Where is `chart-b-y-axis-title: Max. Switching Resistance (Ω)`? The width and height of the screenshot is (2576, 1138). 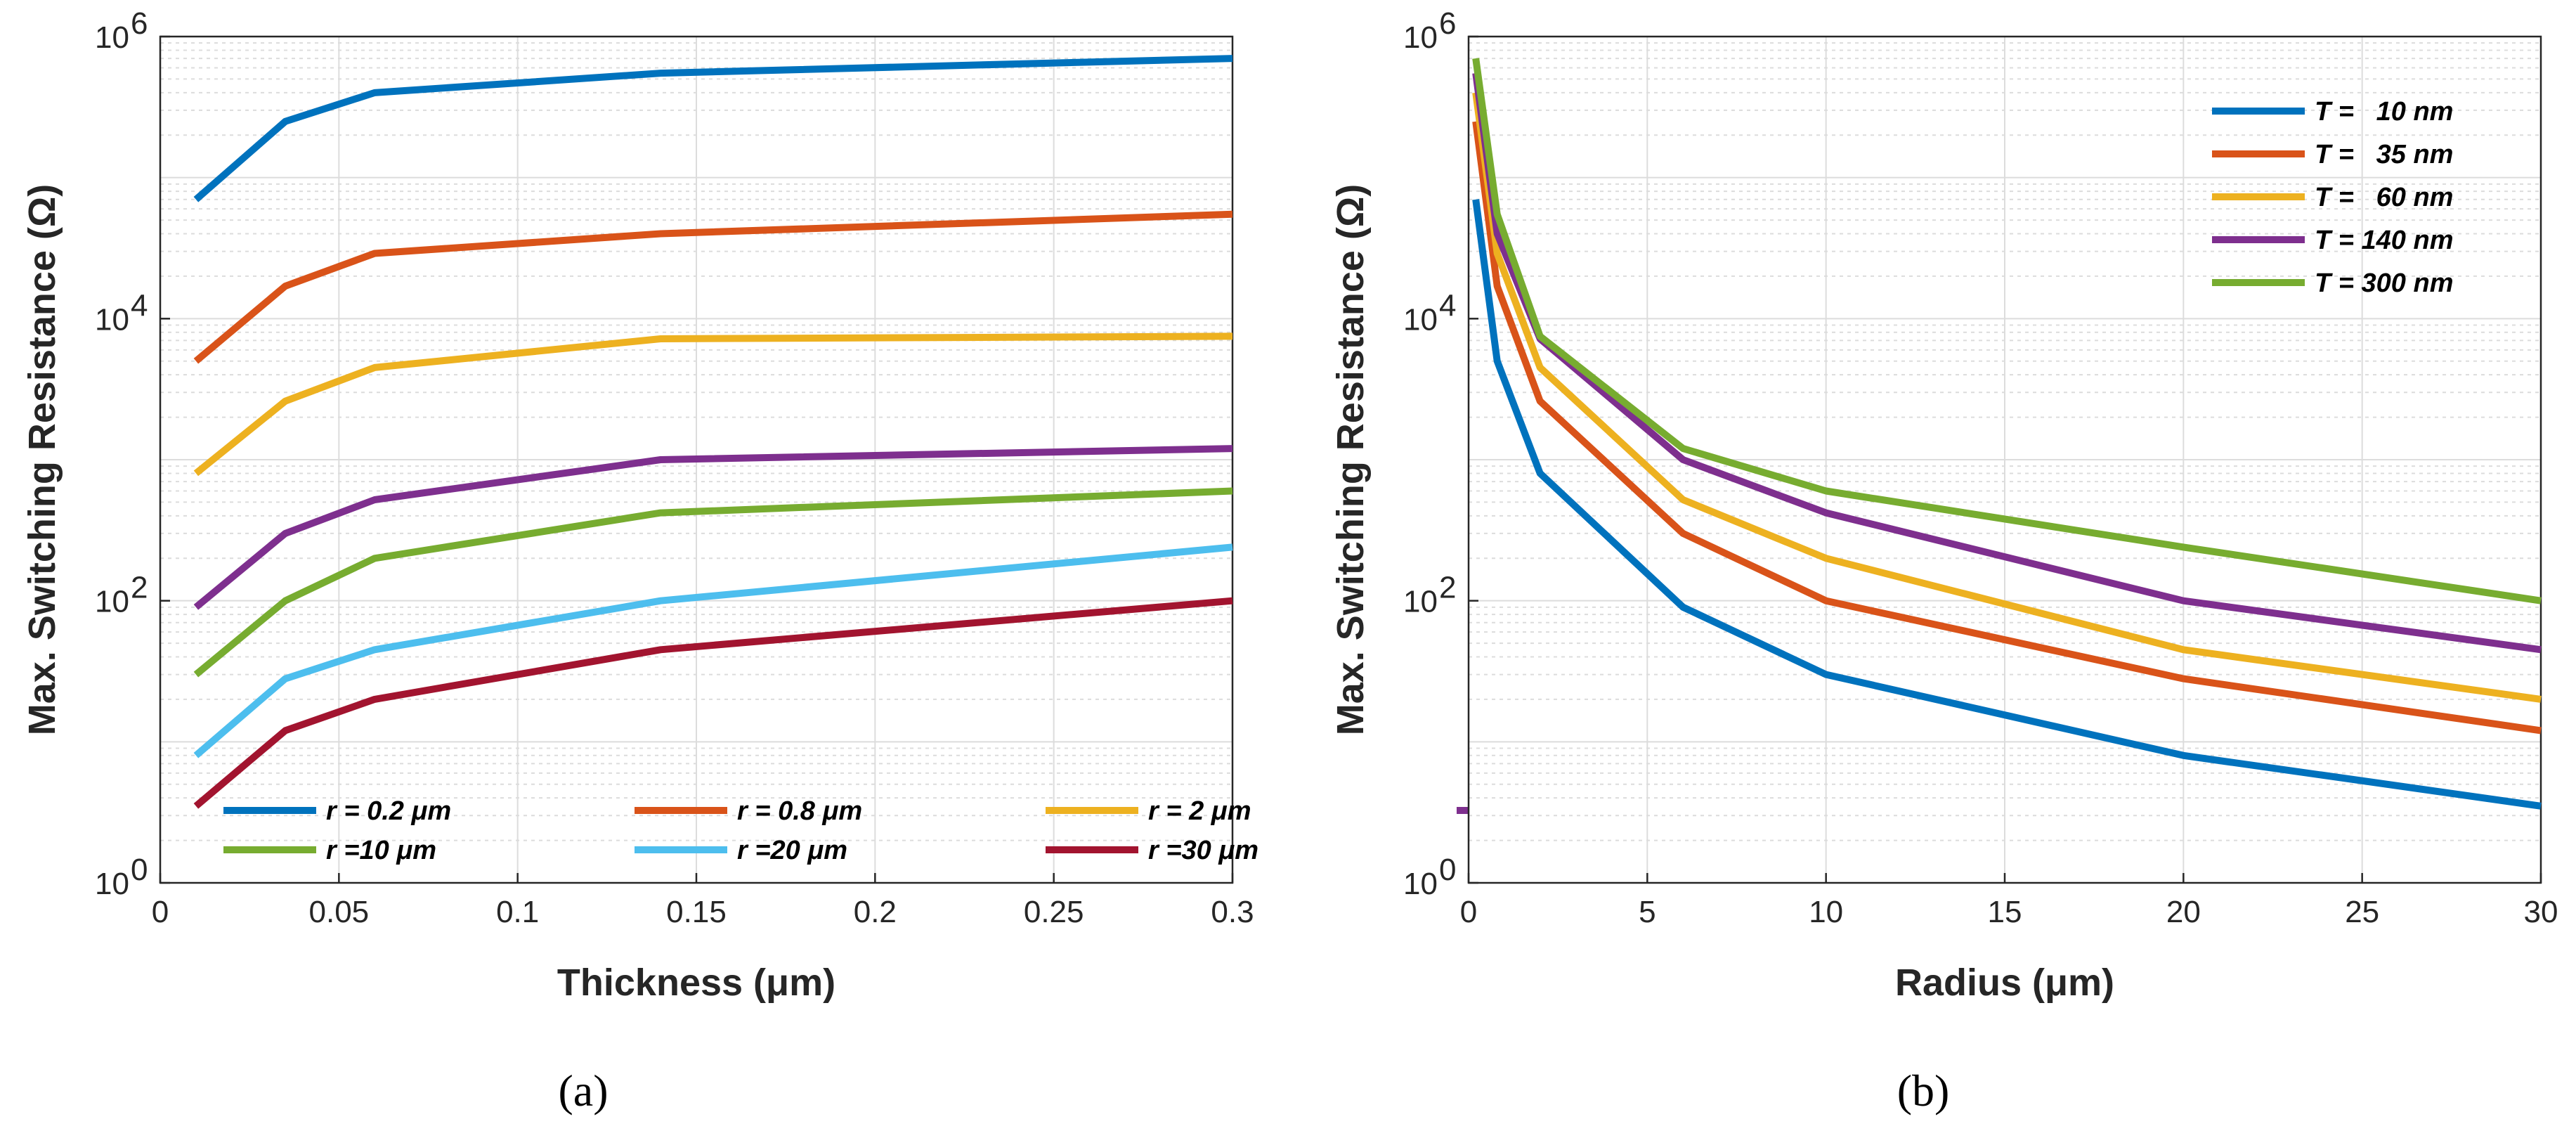
chart-b-y-axis-title: Max. Switching Resistance (Ω) is located at coordinates (1350, 459).